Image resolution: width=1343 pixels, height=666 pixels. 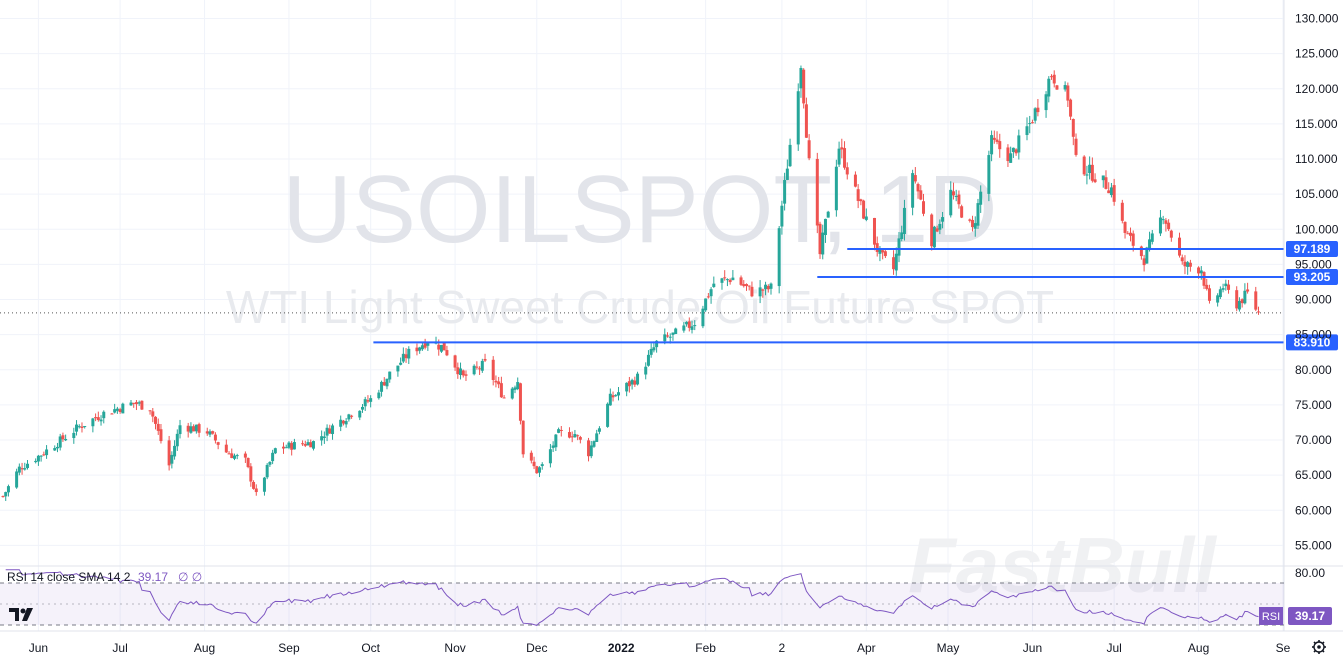 What do you see at coordinates (204, 648) in the screenshot?
I see `time-tick: Aug` at bounding box center [204, 648].